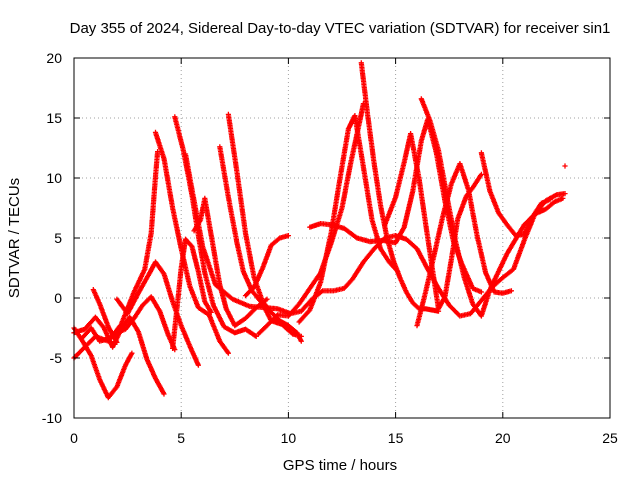 The width and height of the screenshot is (640, 485). What do you see at coordinates (289, 438) in the screenshot?
I see `x-tick-label: 10` at bounding box center [289, 438].